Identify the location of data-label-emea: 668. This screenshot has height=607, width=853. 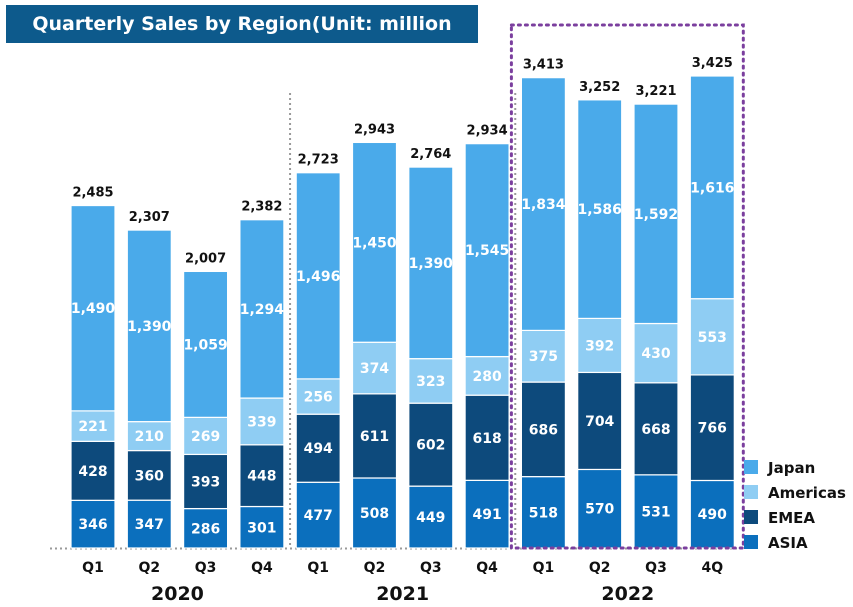
(655, 430).